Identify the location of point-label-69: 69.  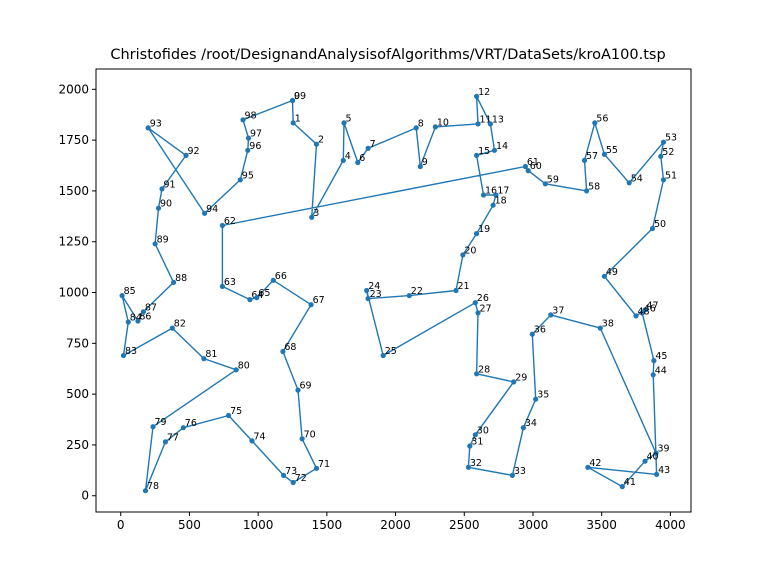
(306, 386).